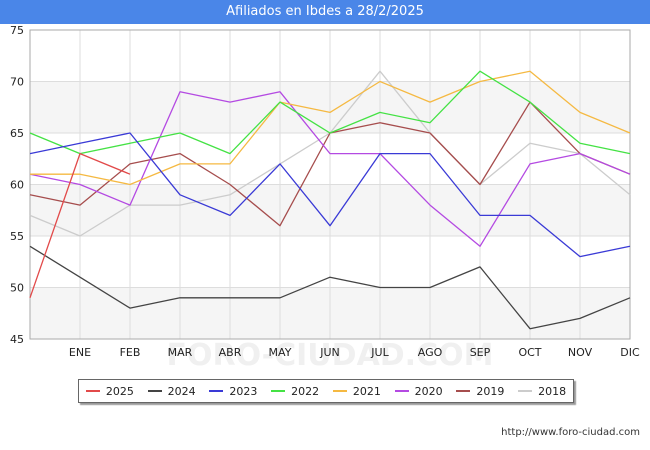 This screenshot has width=650, height=450. Describe the element at coordinates (17, 185) in the screenshot. I see `y-tick-label: 60` at that location.